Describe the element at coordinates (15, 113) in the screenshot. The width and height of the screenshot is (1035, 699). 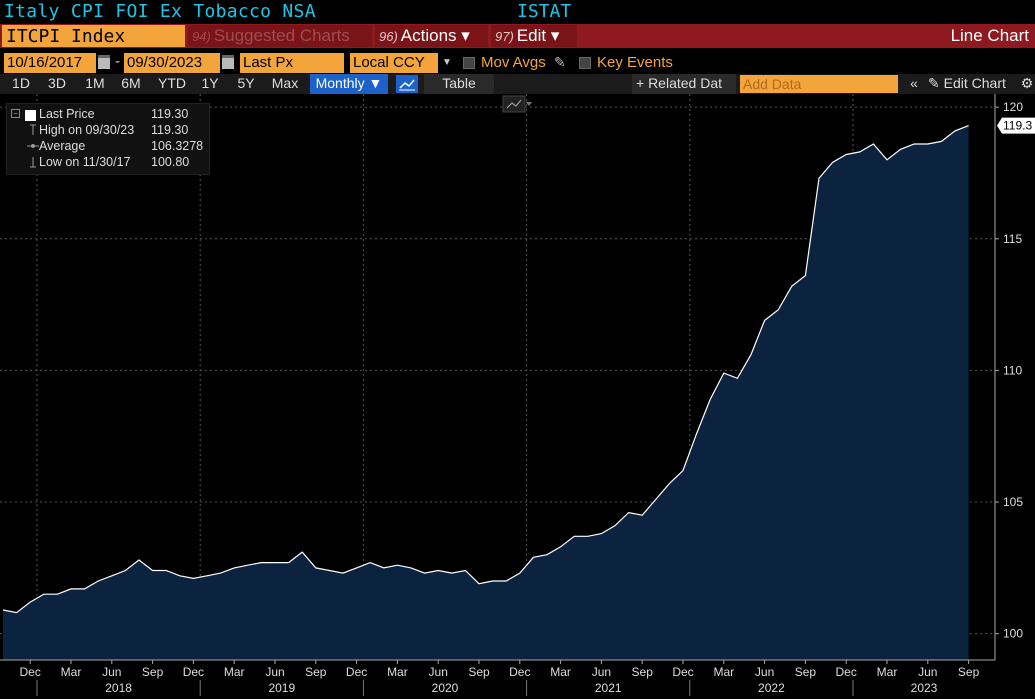
I see `collapse-legend-icon: −` at that location.